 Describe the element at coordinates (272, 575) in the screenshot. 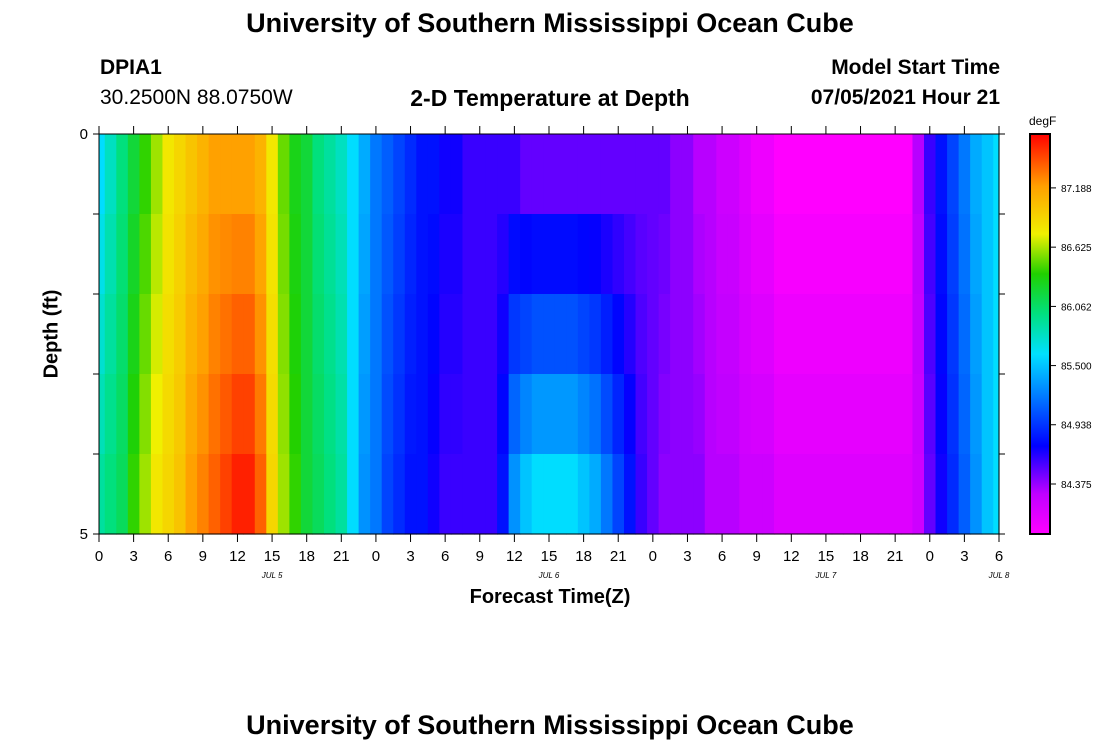

I see `date-label: JUL 5` at that location.